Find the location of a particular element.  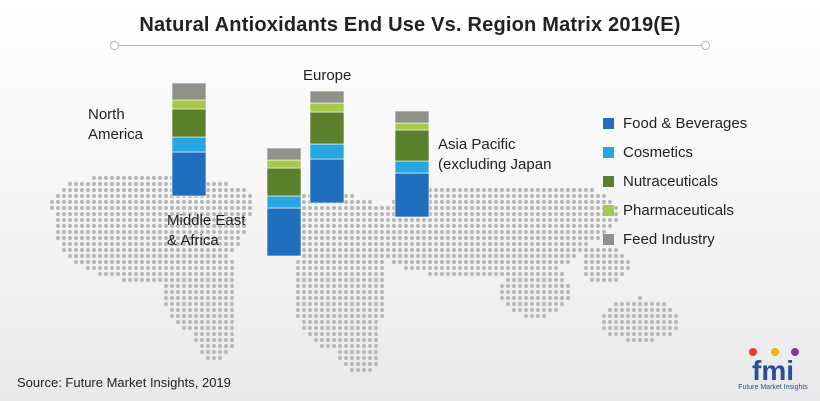

legend-swatch is located at coordinates (608, 123).